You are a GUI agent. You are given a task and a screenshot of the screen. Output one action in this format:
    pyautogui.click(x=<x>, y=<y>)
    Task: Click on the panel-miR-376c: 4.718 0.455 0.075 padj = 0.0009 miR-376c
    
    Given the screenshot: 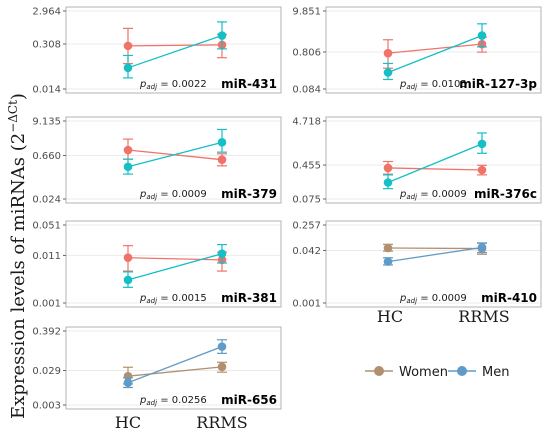 What is the action you would take?
    pyautogui.click(x=417, y=161)
    